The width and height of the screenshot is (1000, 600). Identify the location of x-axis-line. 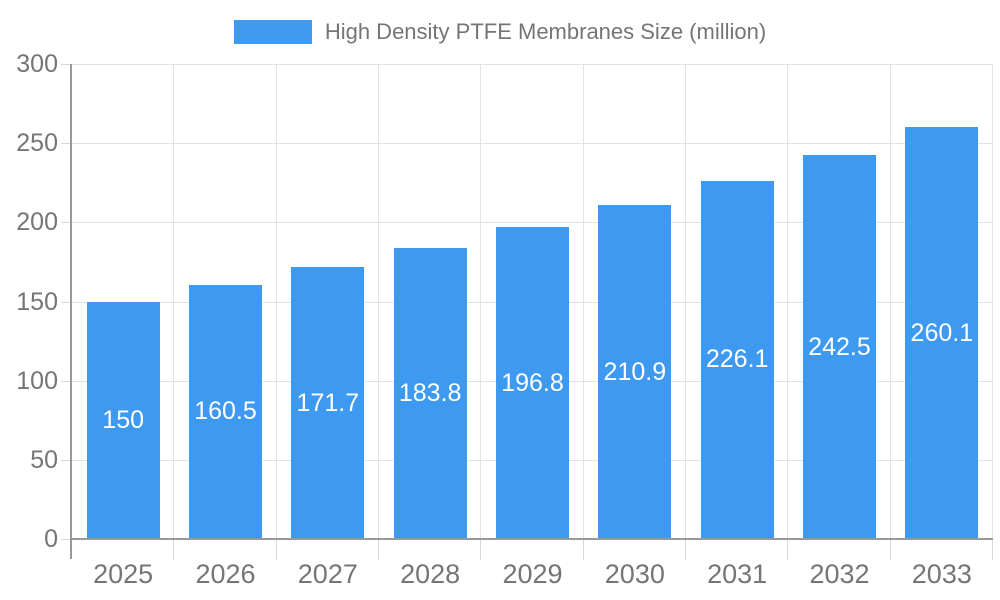
(532, 539).